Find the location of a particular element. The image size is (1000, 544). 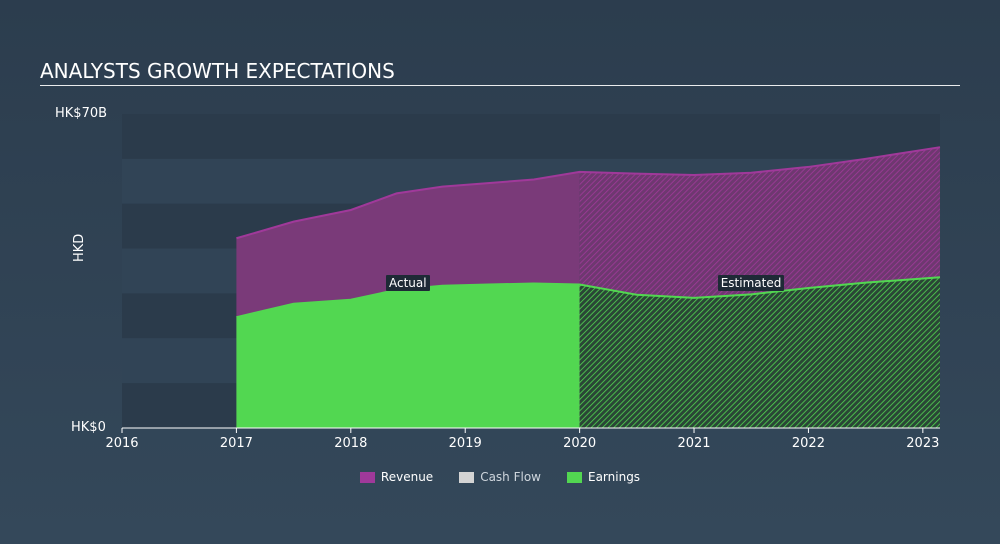

earnings-area-estimated is located at coordinates (759, 352).